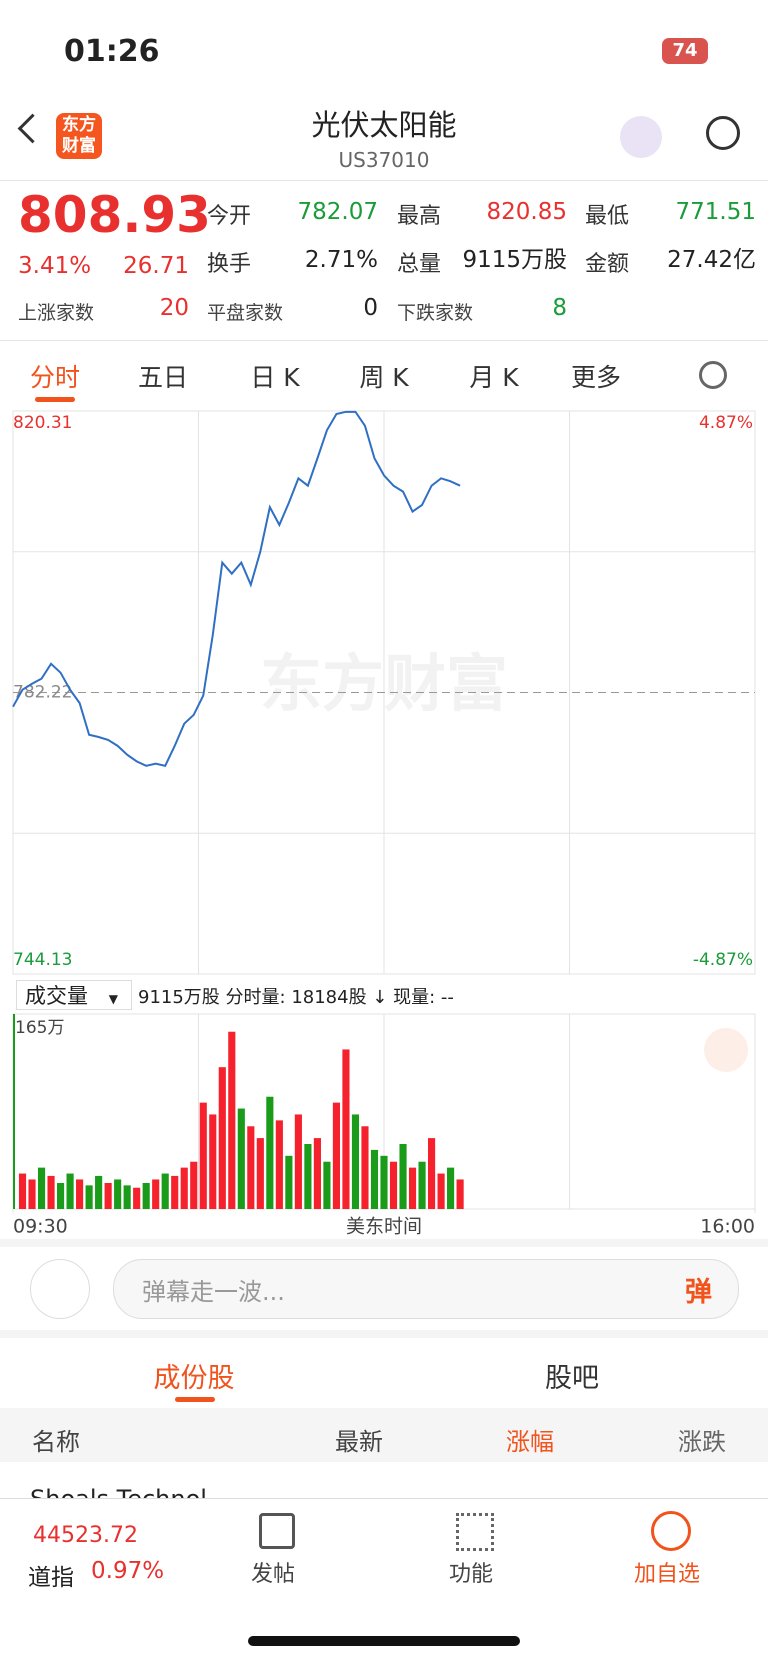 The image size is (768, 1664). Describe the element at coordinates (56, 313) in the screenshot. I see `count-label: 上涨家数` at that location.